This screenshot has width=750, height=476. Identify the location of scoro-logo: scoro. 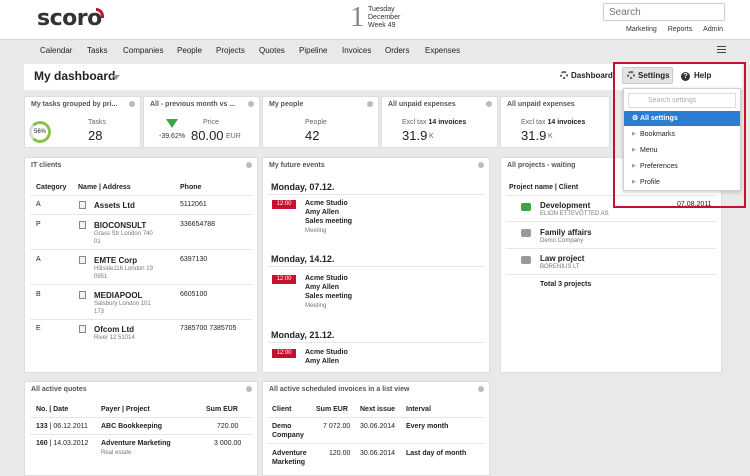
(69, 18).